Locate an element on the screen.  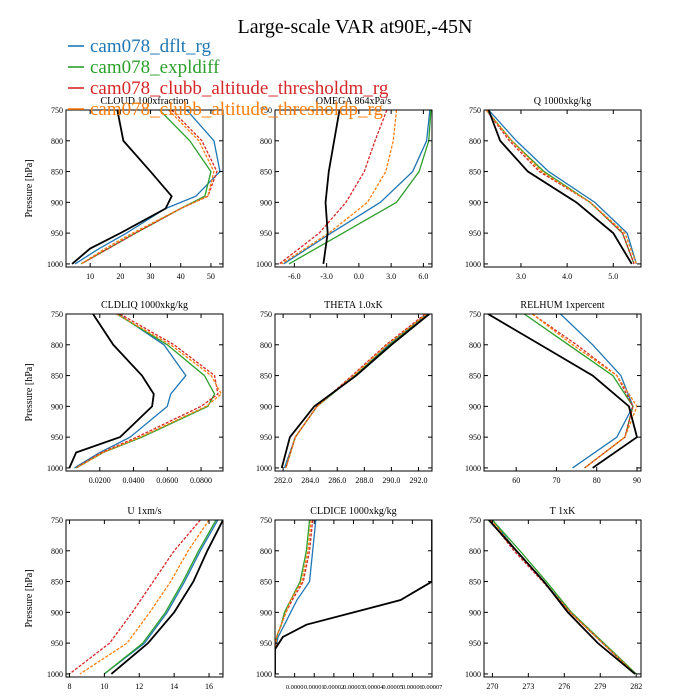
x-tick-label: 14 is located at coordinates (174, 686).